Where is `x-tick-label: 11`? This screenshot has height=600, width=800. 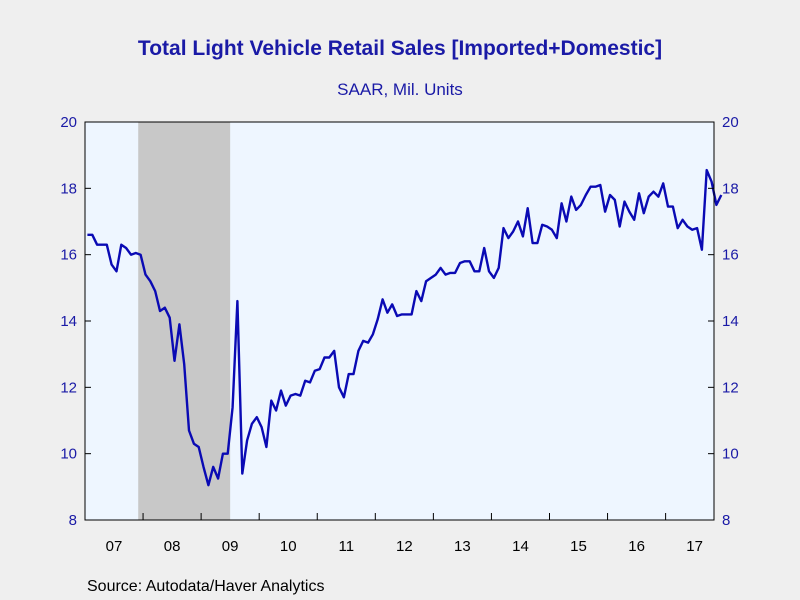
x-tick-label: 11 is located at coordinates (346, 546).